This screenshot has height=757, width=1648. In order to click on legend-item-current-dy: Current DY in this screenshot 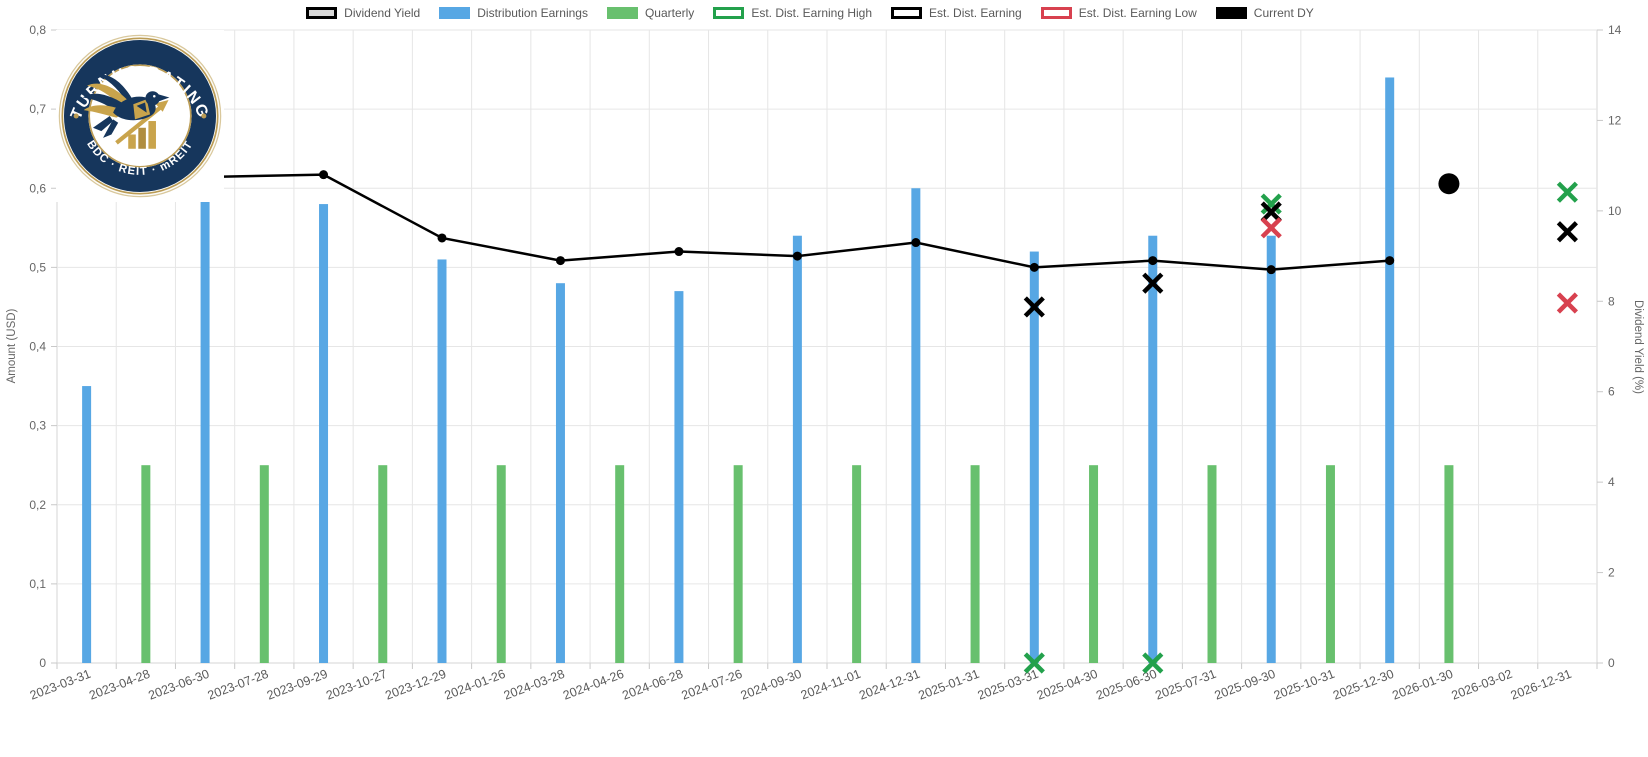, I will do `click(1264, 13)`.